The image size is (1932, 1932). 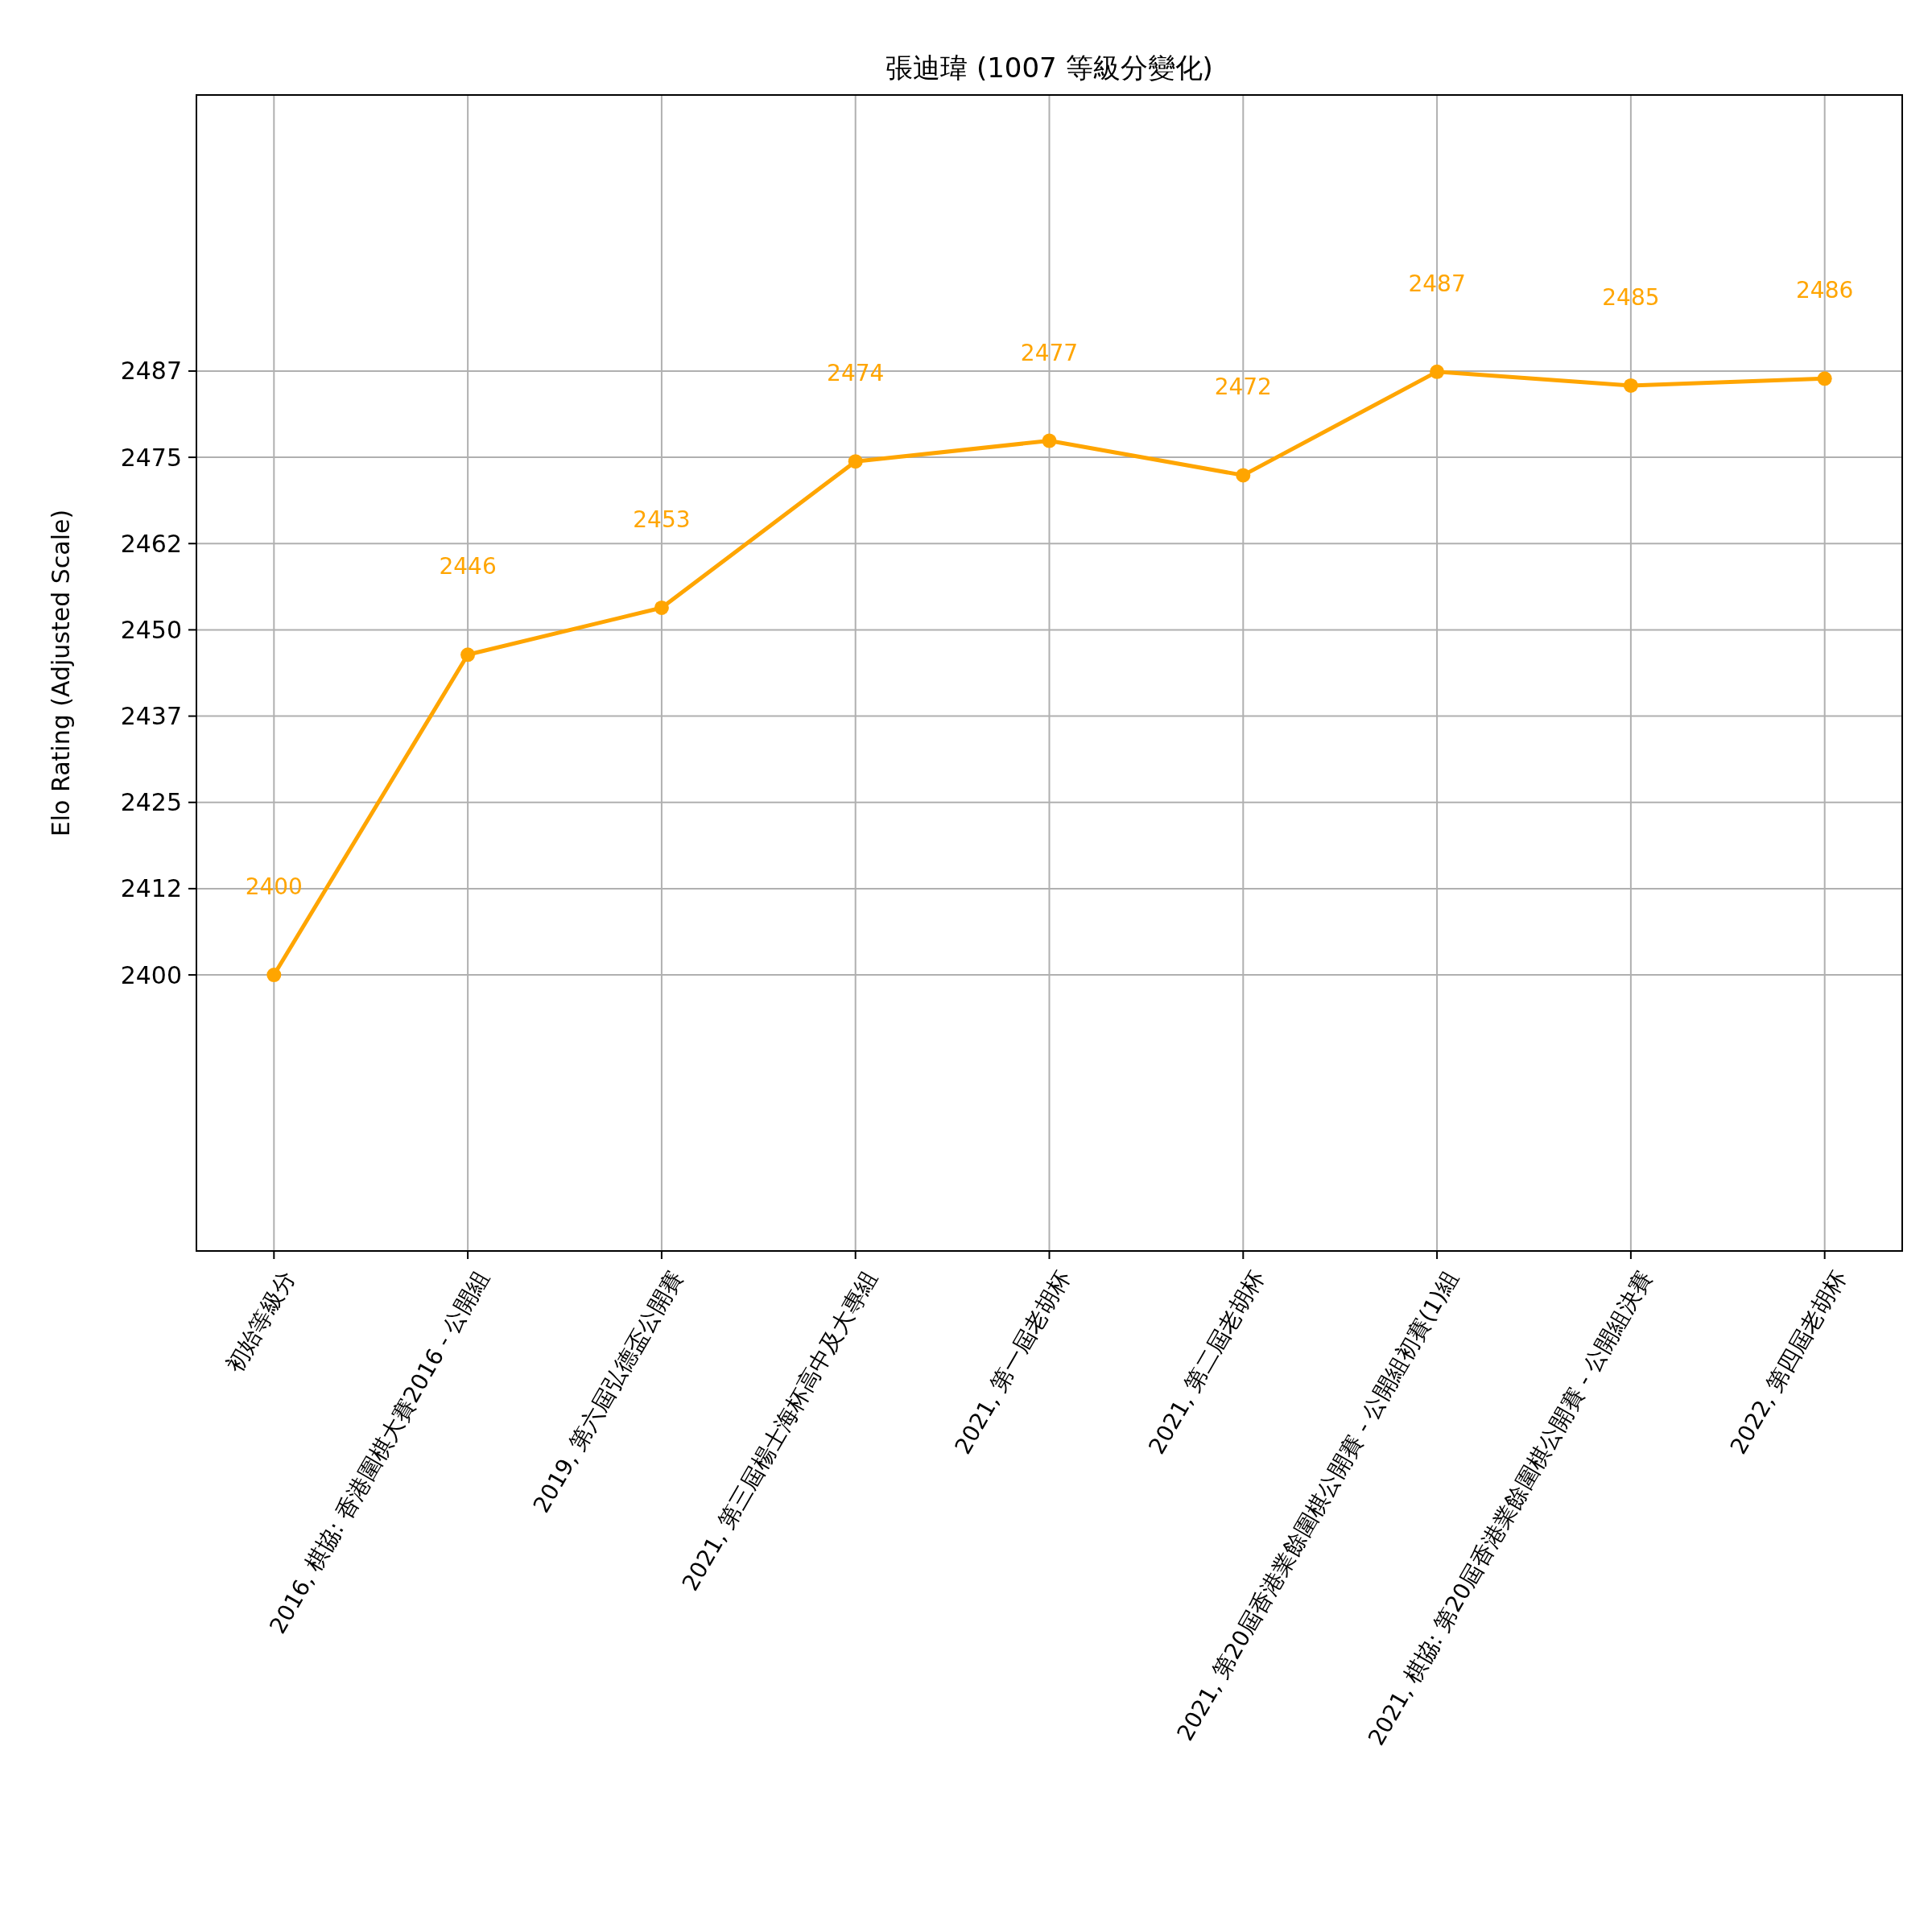 I want to click on data-label: 2453, so click(x=662, y=519).